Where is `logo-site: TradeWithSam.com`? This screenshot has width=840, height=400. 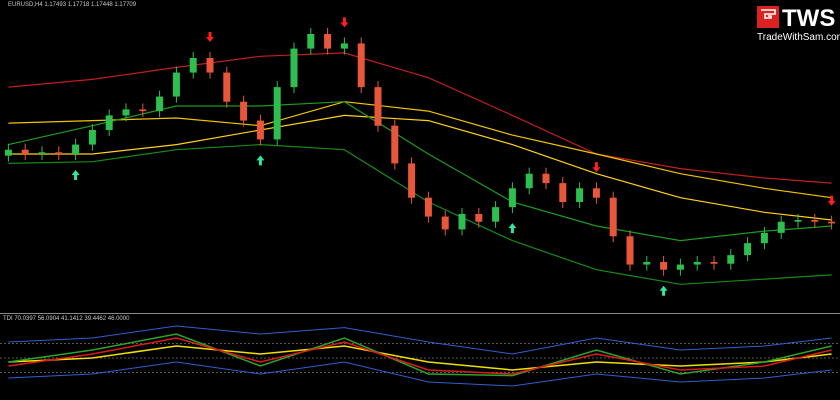 logo-site: TradeWithSam.com is located at coordinates (798, 37).